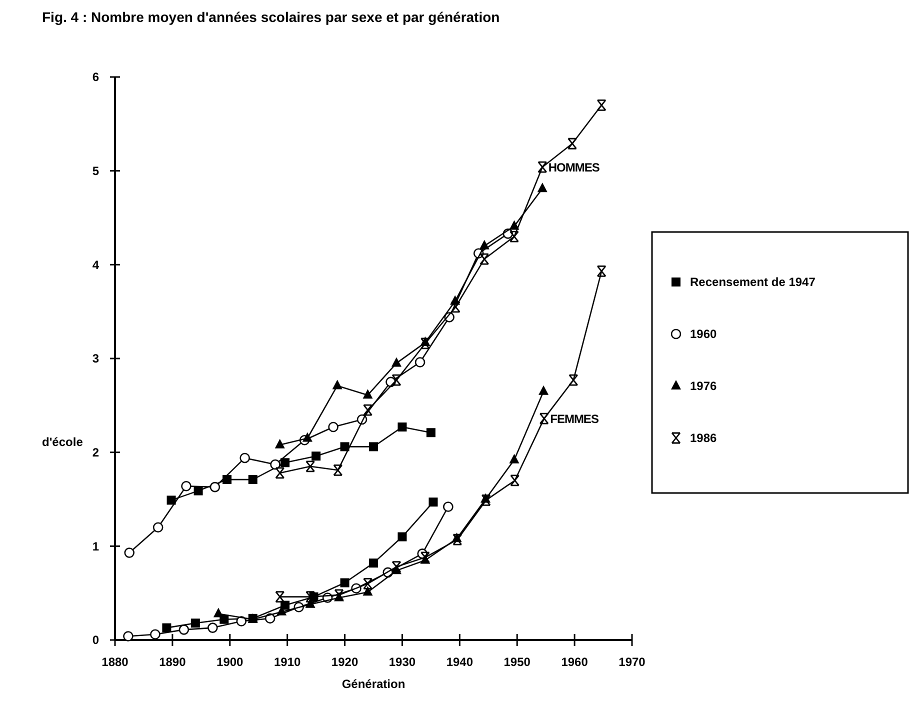 Image resolution: width=910 pixels, height=714 pixels. I want to click on y-tick-label: 5, so click(96, 171).